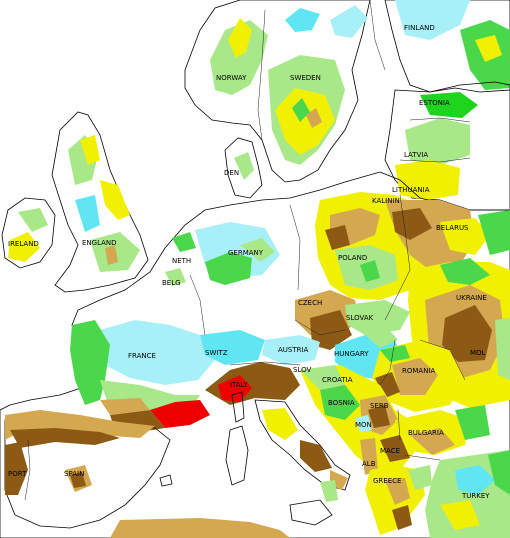 The image size is (510, 538). What do you see at coordinates (397, 491) in the screenshot?
I see `greece-tan` at bounding box center [397, 491].